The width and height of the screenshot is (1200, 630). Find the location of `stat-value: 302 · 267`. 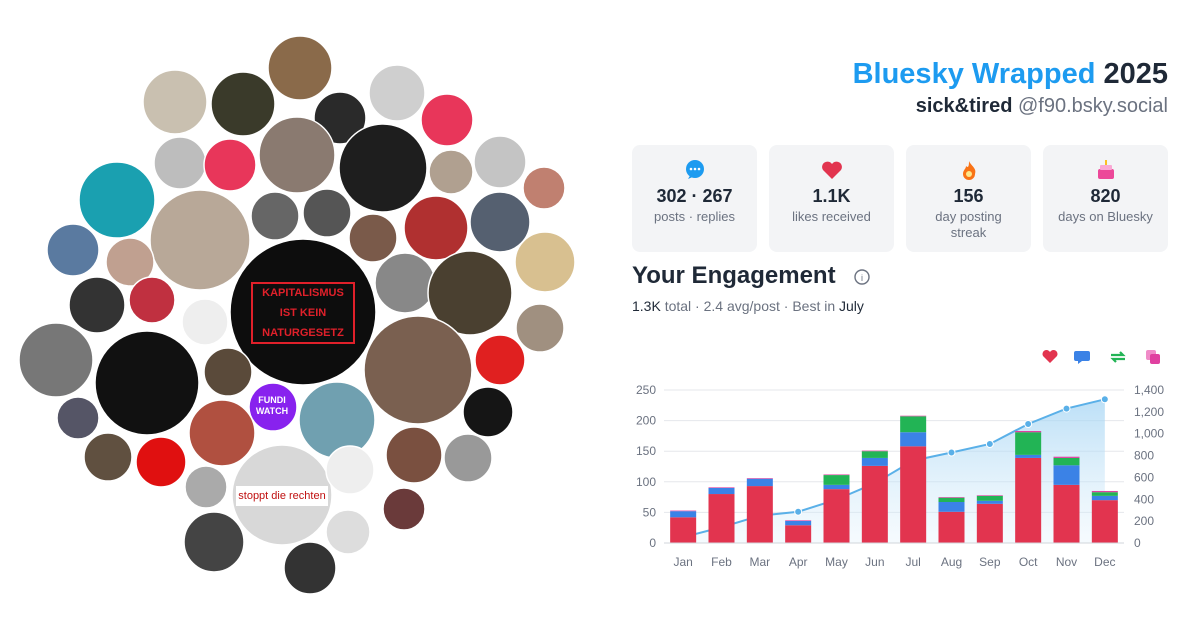

stat-value: 302 · 267 is located at coordinates (694, 196).